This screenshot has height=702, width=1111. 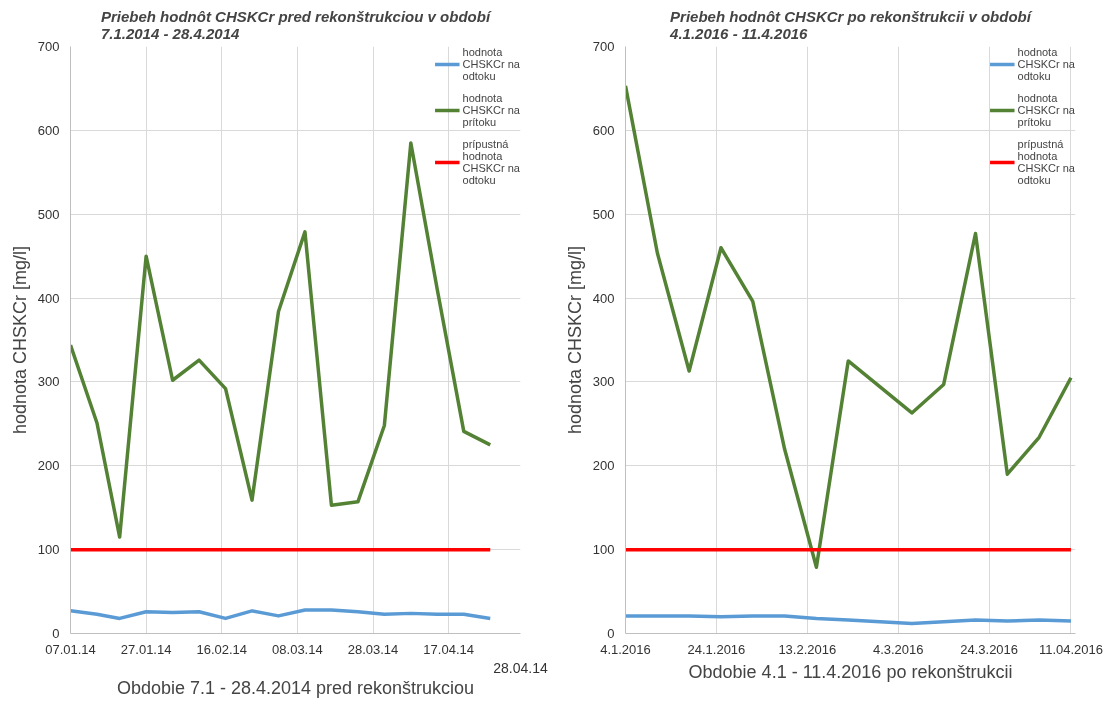 What do you see at coordinates (296, 24) in the screenshot?
I see `chart-title: Priebeh hodnôt CHSKCr pred rekonštrukciou v období 7.1.2014 - 28.4.2014` at bounding box center [296, 24].